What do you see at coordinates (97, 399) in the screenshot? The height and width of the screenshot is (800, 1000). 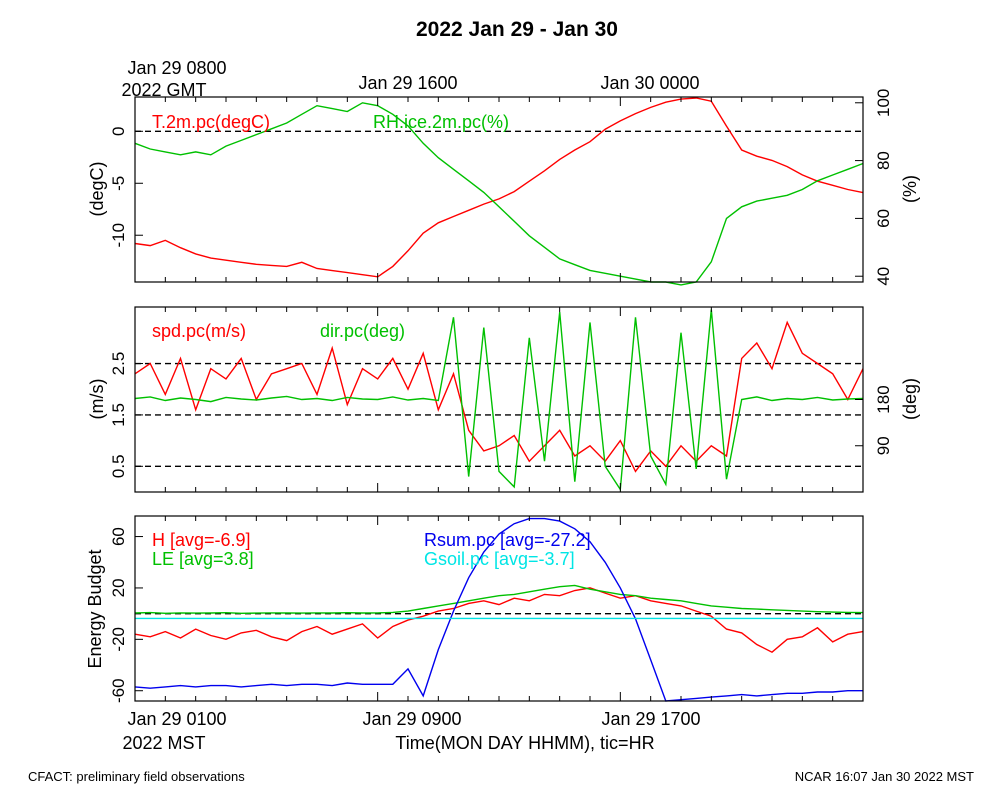 I see `y-axis-label: (m/s)` at bounding box center [97, 399].